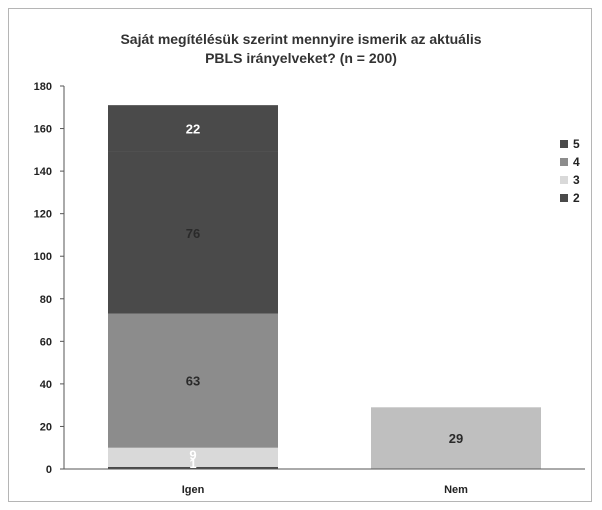 This screenshot has height=510, width=602. I want to click on data-label: 76, so click(193, 233).